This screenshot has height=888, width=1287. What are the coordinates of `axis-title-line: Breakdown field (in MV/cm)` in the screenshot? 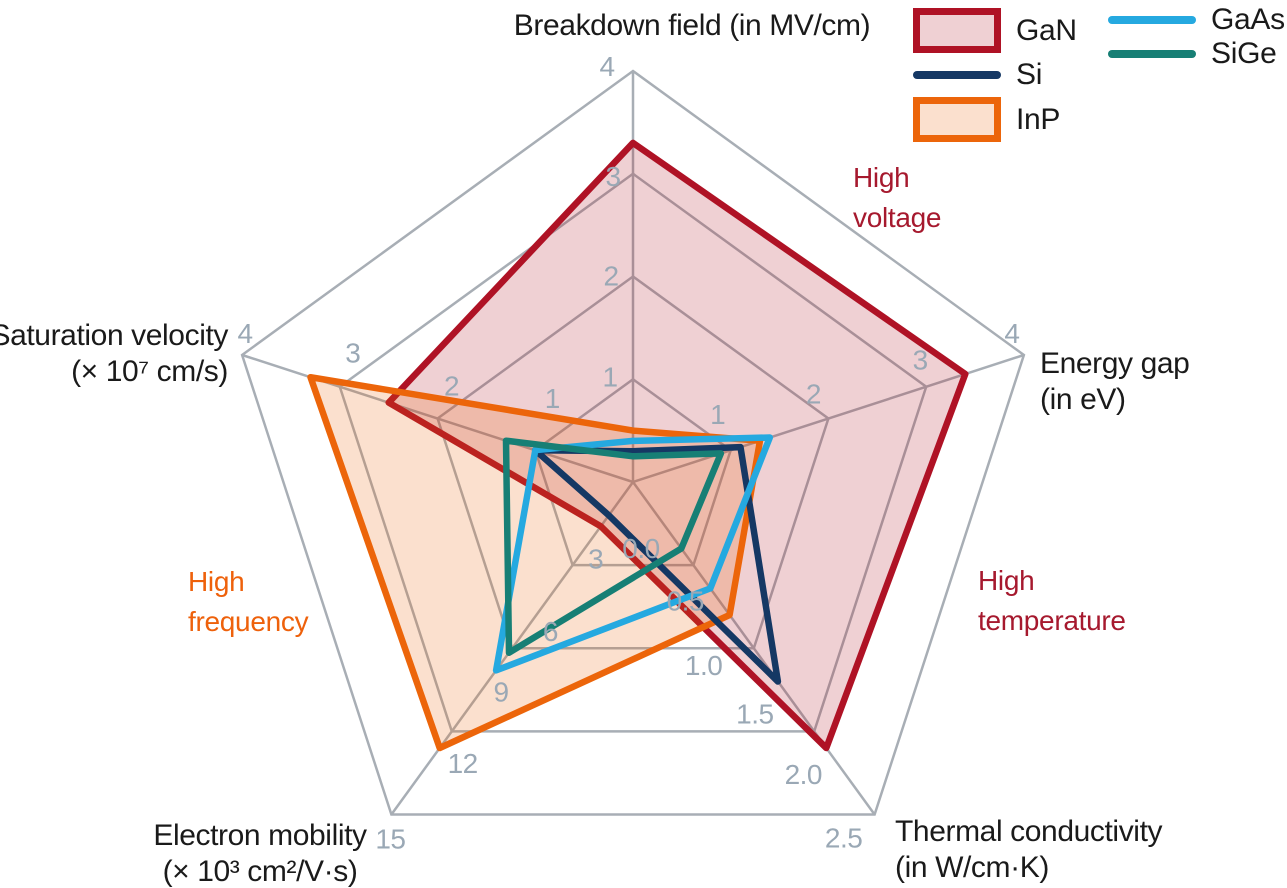 It's located at (692, 25).